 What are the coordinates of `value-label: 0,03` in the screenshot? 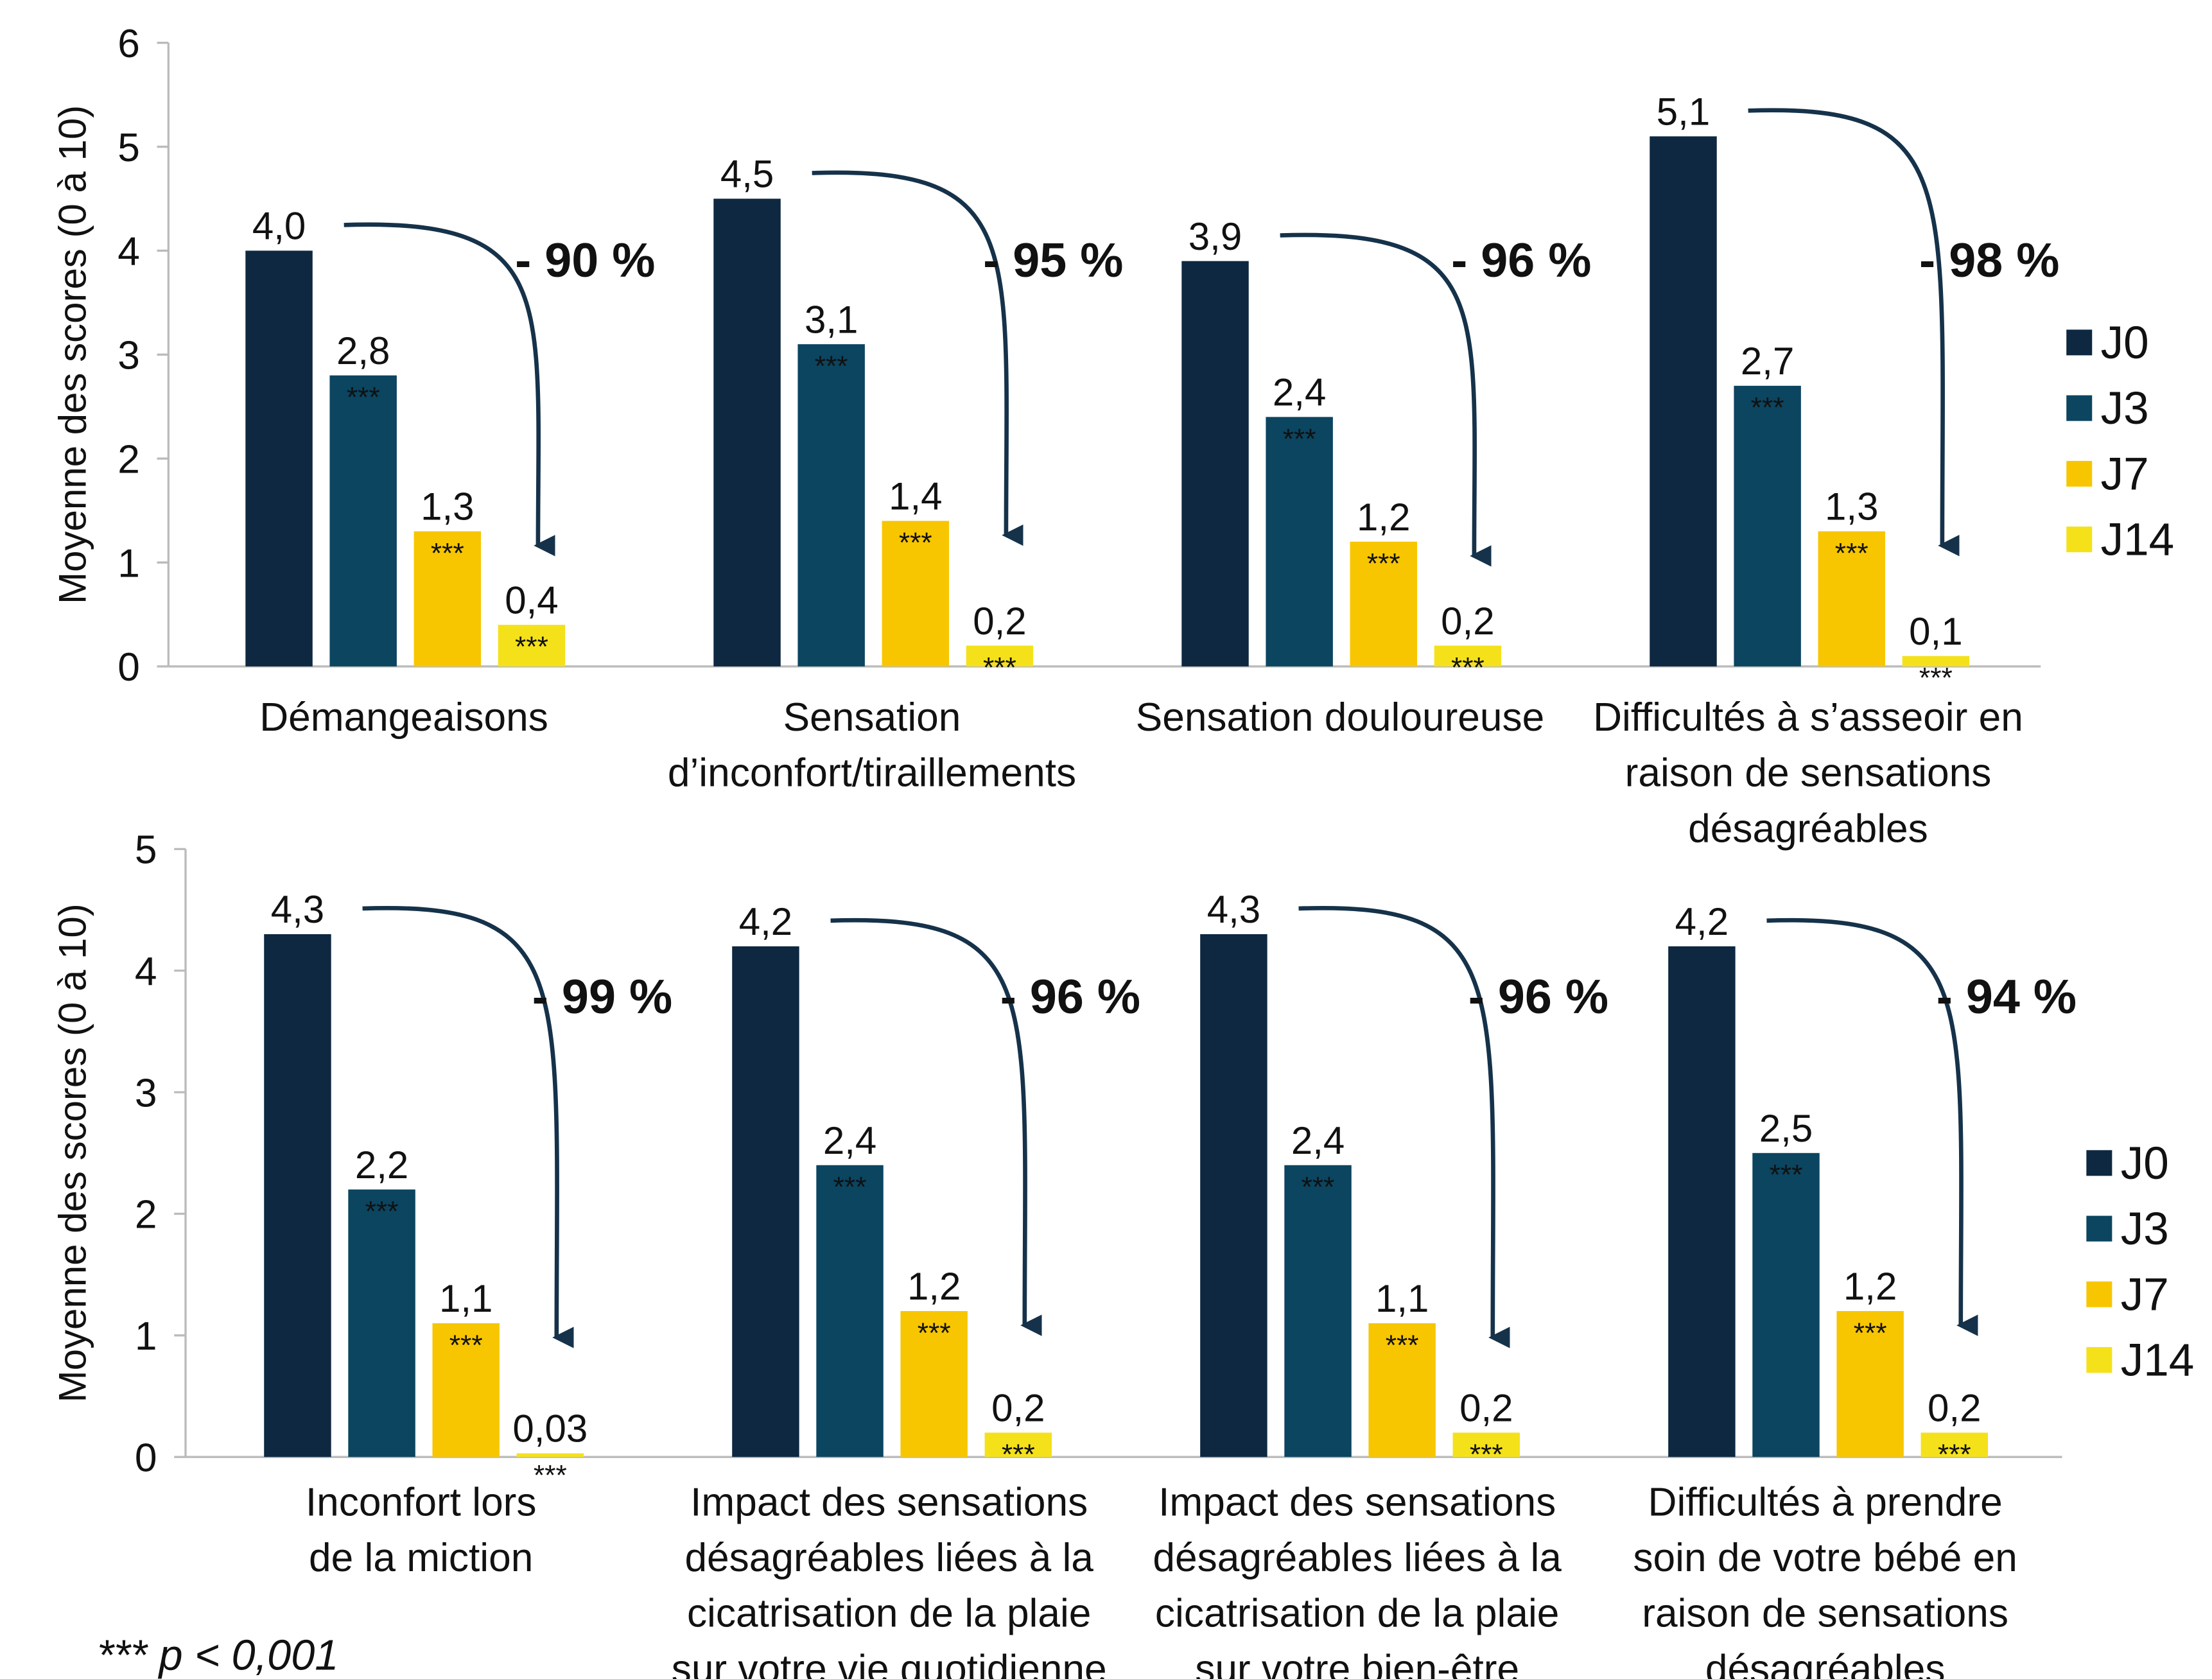 It's located at (550, 1429).